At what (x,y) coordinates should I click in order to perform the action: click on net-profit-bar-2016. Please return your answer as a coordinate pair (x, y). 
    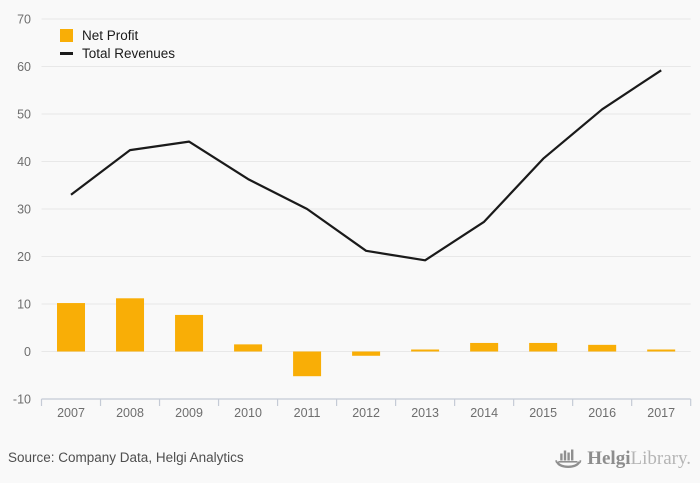
    Looking at the image, I should click on (602, 348).